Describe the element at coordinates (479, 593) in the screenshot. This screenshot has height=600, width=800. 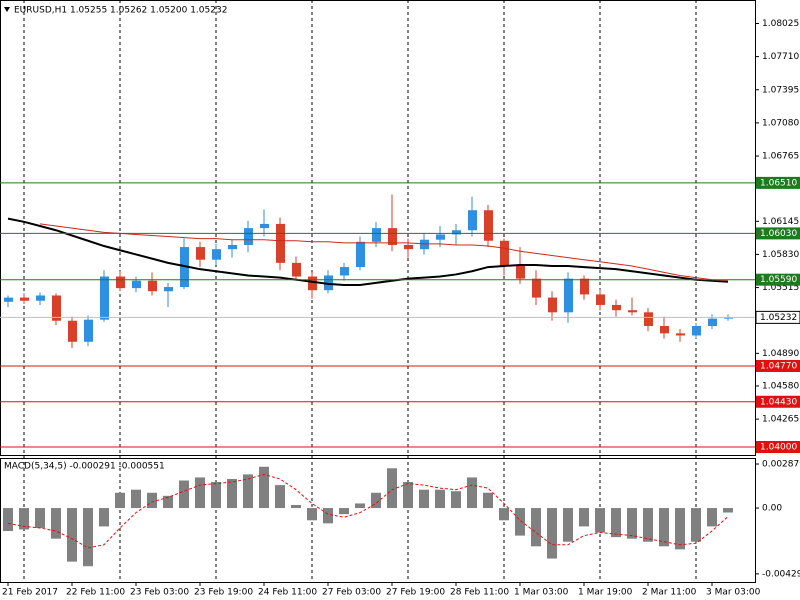
I see `x-tick-label: 28 Feb 11:00` at that location.